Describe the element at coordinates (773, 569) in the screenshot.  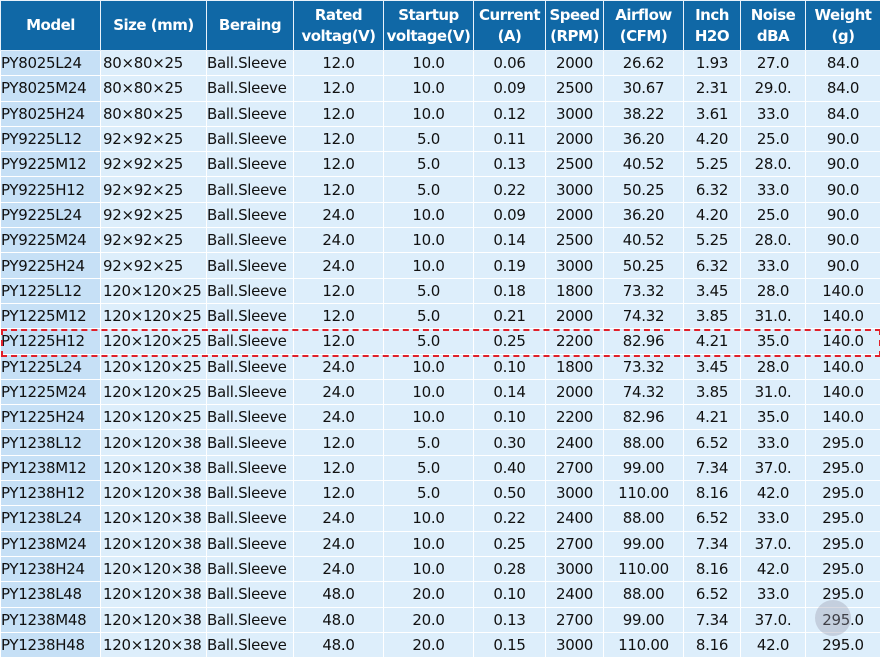
I see `cell-noise: 42.0` at that location.